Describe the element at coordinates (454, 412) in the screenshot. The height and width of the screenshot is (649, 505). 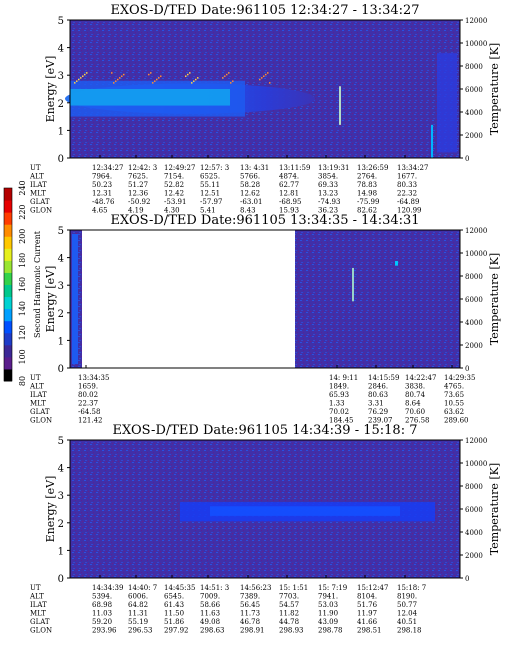
I see `orbit-value: 63.62` at that location.